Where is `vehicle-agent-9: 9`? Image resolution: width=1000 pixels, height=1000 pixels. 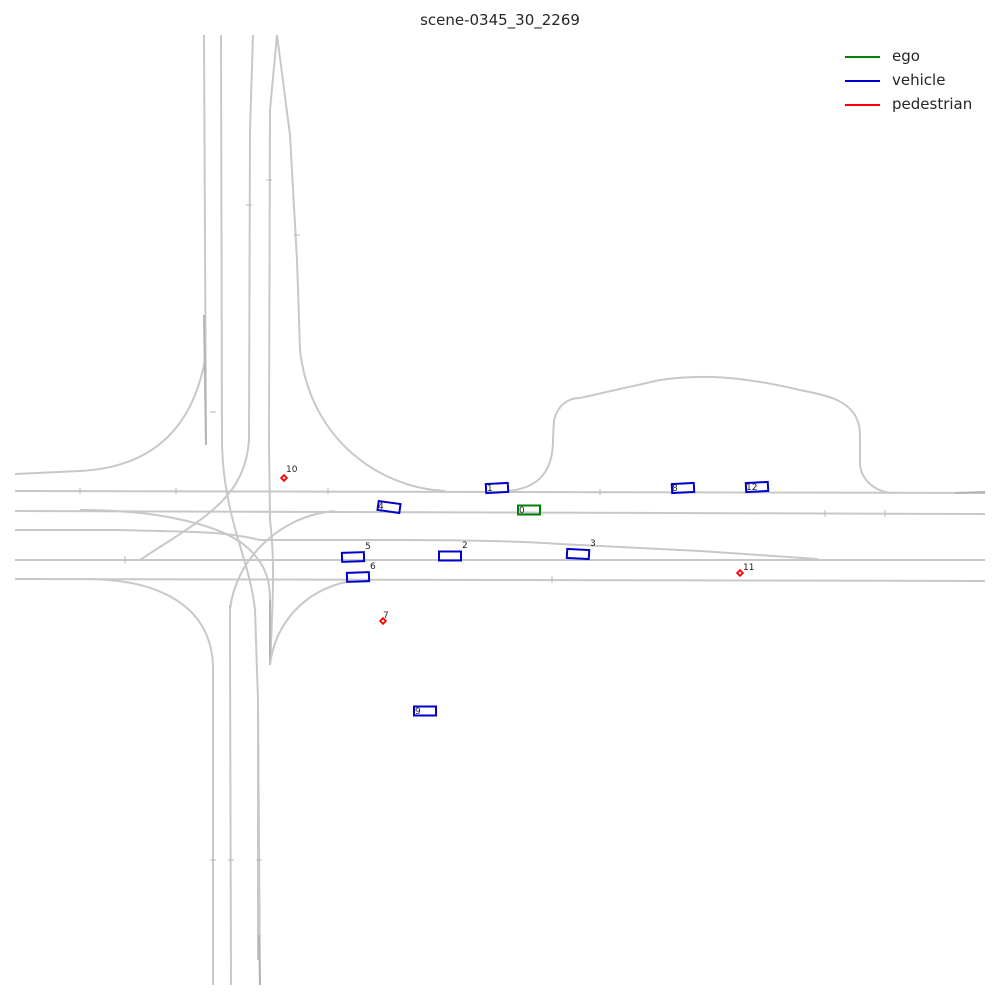
vehicle-agent-9: 9 is located at coordinates (425, 711).